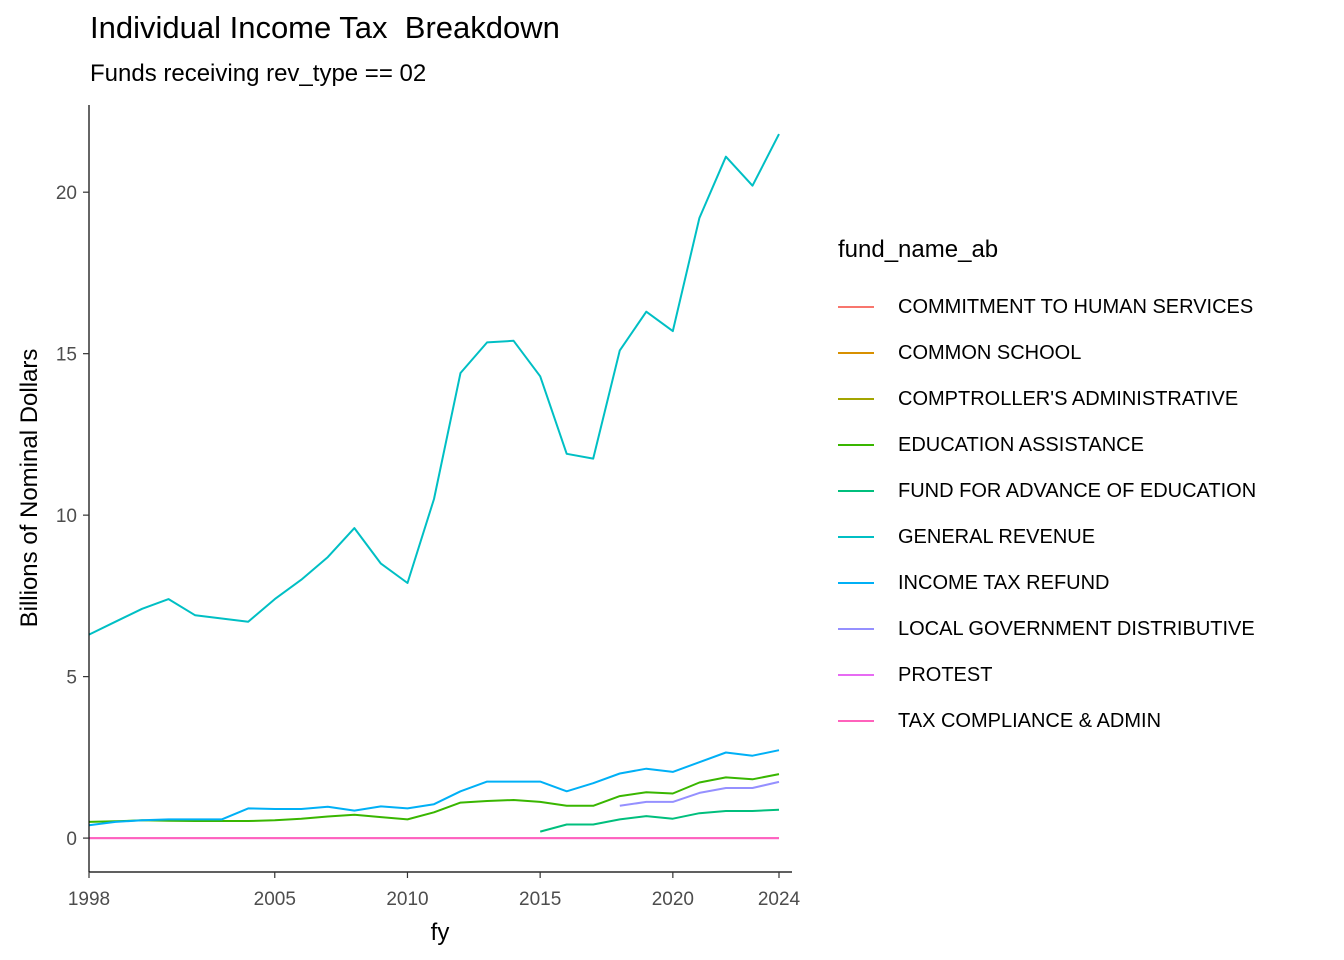 This screenshot has width=1344, height=960. What do you see at coordinates (918, 249) in the screenshot?
I see `legend-title: fund_name_ab` at bounding box center [918, 249].